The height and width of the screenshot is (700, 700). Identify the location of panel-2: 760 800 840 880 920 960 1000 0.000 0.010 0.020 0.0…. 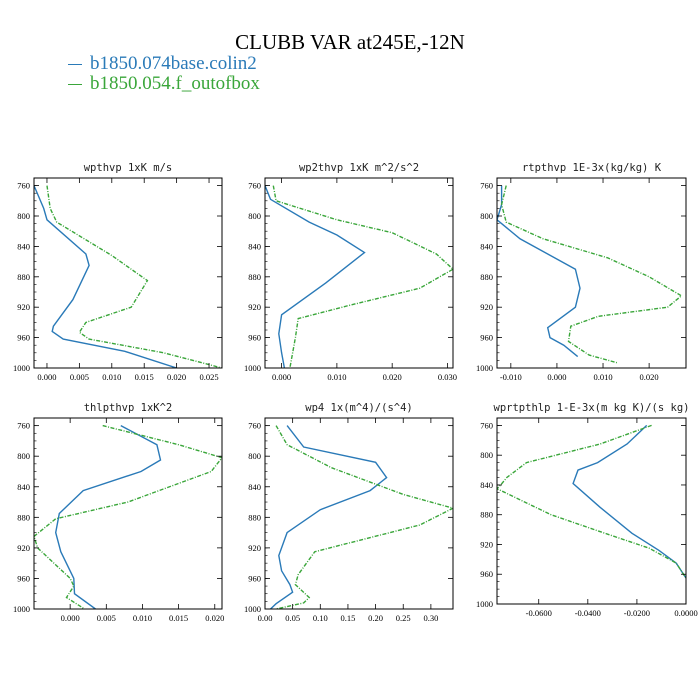
(350, 272).